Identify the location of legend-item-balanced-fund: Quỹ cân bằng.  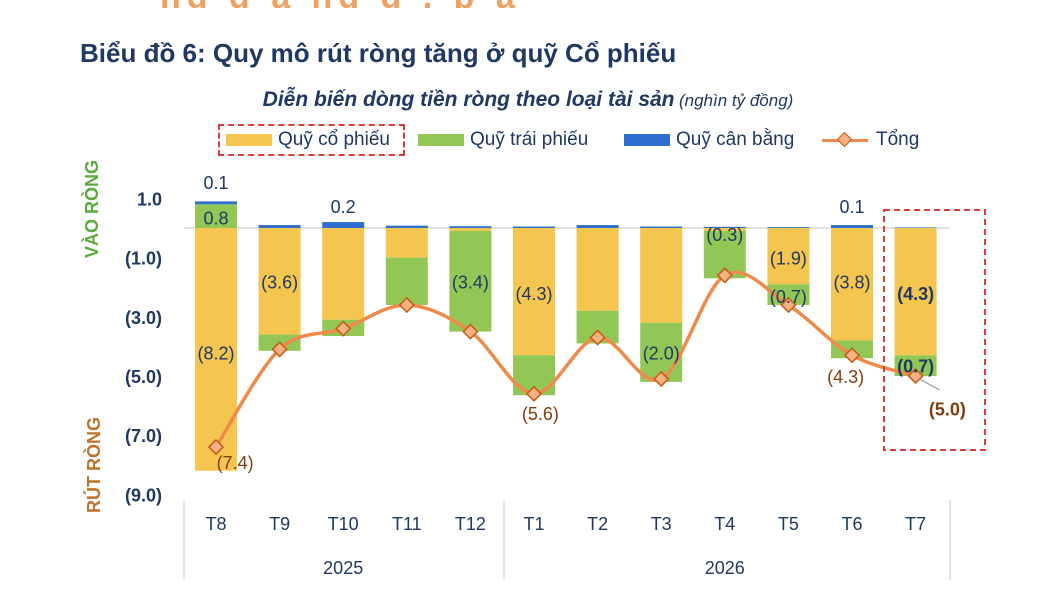
(709, 140).